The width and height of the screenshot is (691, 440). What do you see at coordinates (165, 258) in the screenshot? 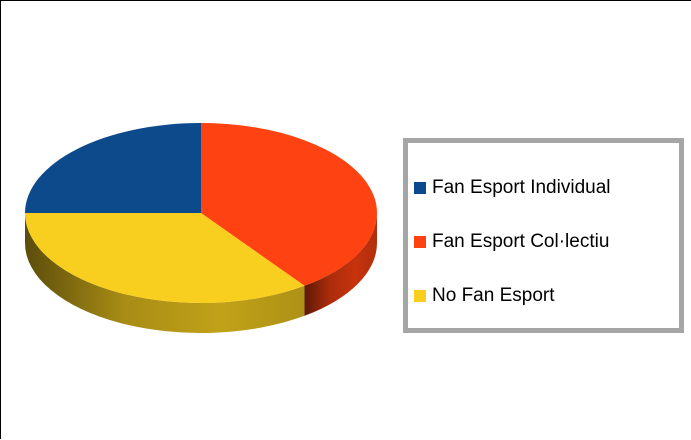
I see `pie-slice-no-fan-esport` at bounding box center [165, 258].